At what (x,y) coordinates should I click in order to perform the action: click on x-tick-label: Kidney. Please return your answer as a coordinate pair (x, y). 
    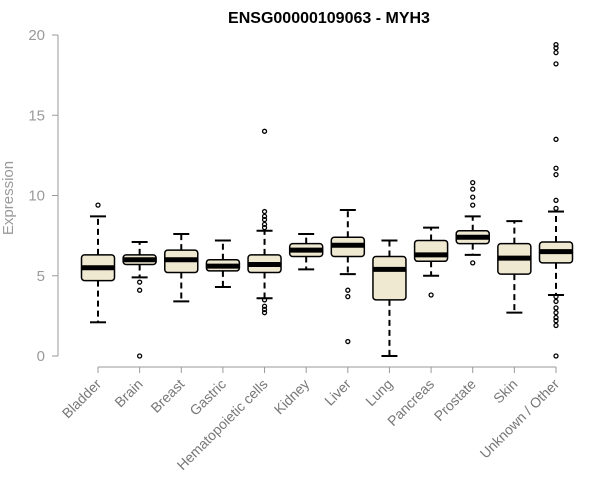
    Looking at the image, I should click on (292, 397).